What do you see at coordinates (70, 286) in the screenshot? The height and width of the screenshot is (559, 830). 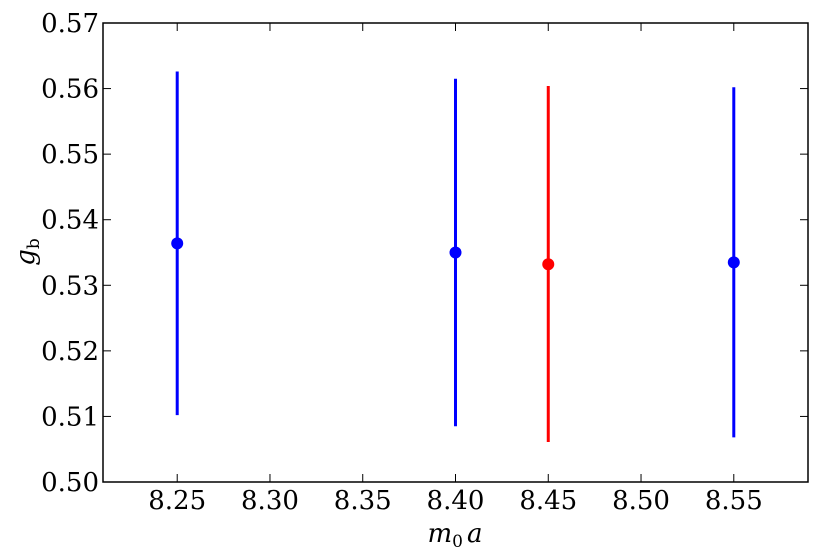 I see `y-tick-label: 0.53` at bounding box center [70, 286].